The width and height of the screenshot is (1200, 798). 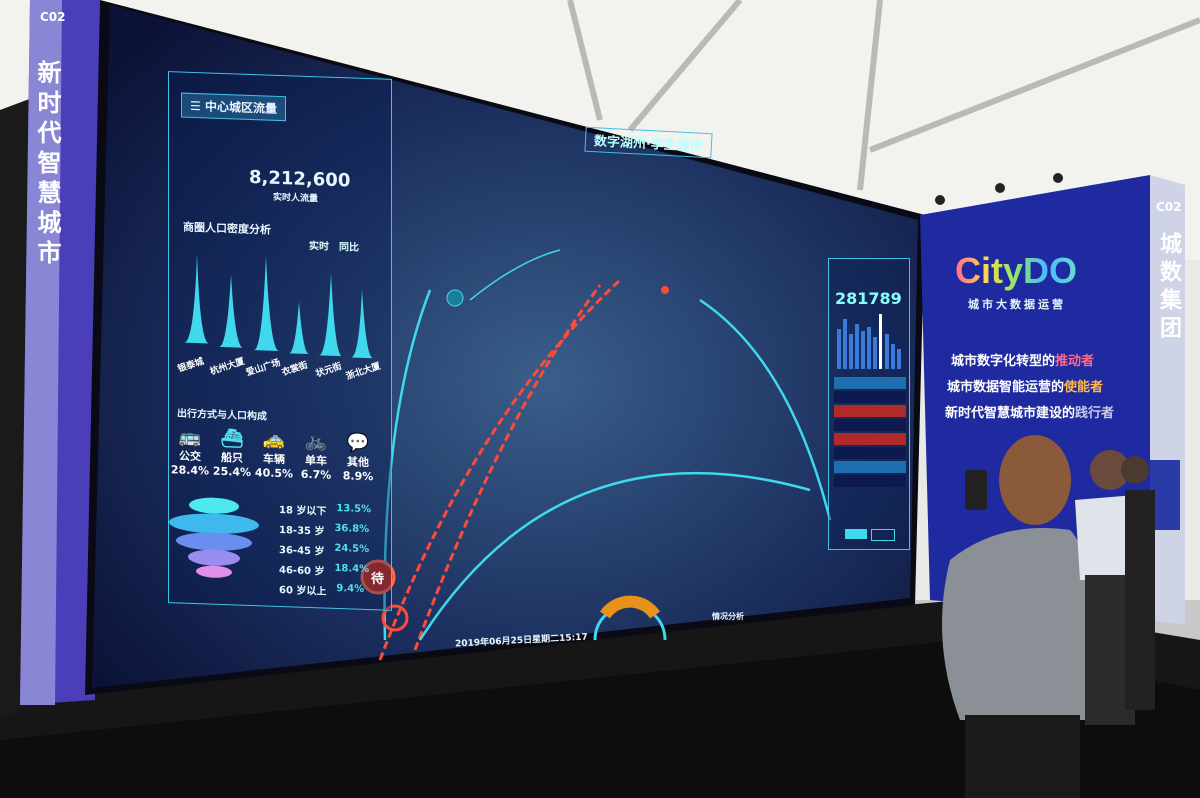 I want to click on panel-header-text: 中心城区流量, so click(x=240, y=107).